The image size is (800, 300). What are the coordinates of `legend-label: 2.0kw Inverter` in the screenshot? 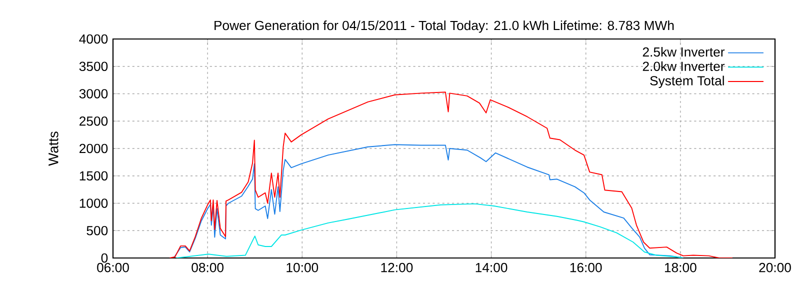 It's located at (683, 66).